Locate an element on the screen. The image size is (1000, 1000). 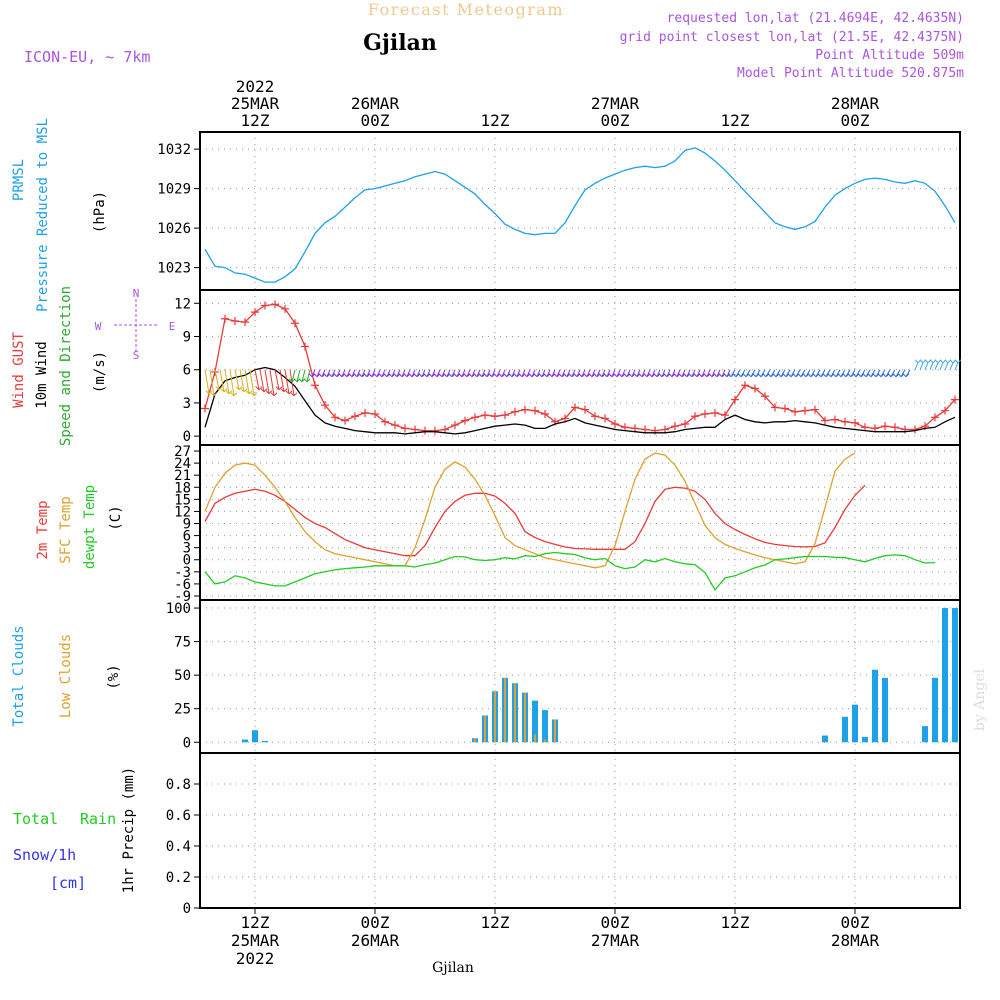
panel-clouds: 0 25 50 75 100 is located at coordinates (563, 676).